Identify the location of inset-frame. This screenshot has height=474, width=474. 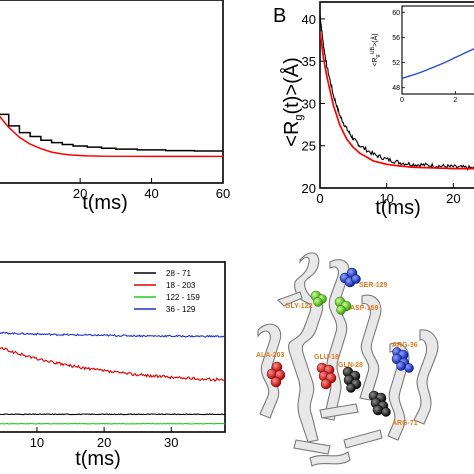
(437, 50).